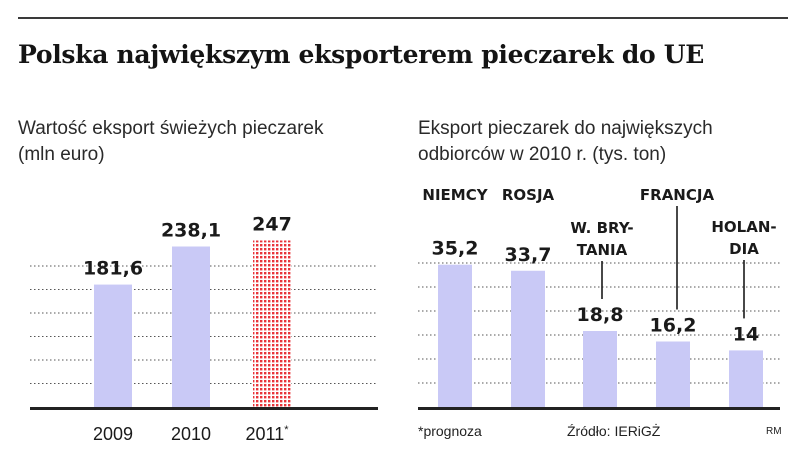 This screenshot has width=805, height=455. Describe the element at coordinates (455, 249) in the screenshot. I see `value-label: 35,2` at that location.